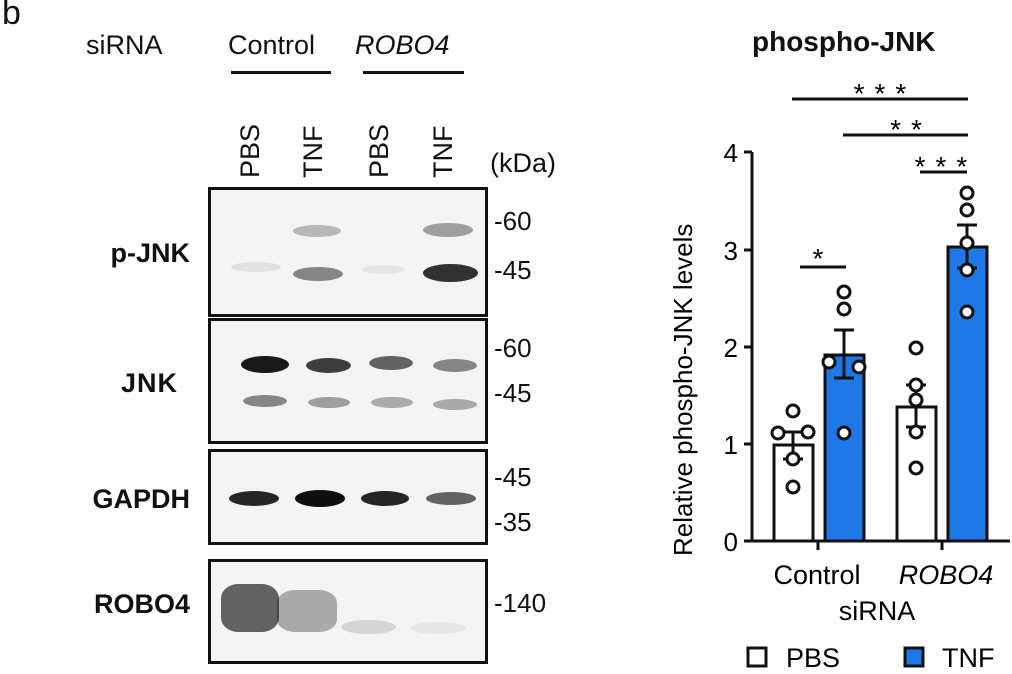 The width and height of the screenshot is (1012, 674). Describe the element at coordinates (870, 658) in the screenshot. I see `legend: PBS TNF` at that location.